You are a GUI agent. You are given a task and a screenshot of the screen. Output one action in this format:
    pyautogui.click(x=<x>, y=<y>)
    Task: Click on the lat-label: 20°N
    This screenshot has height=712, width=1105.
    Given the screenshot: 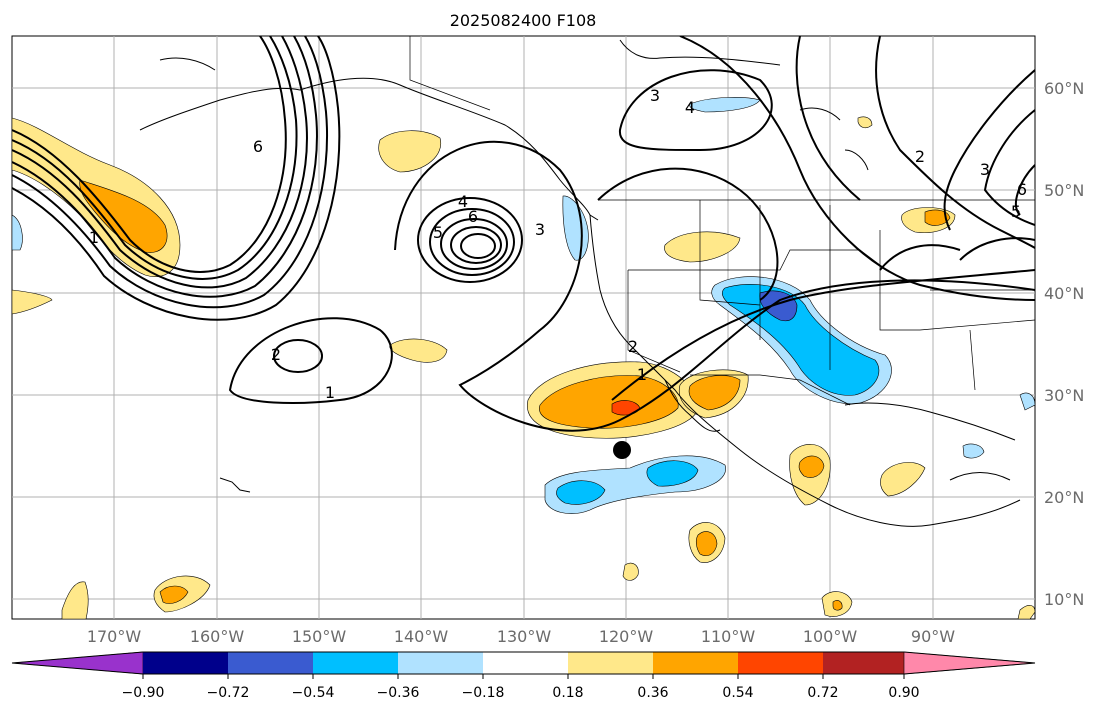 What is the action you would take?
    pyautogui.click(x=1064, y=497)
    